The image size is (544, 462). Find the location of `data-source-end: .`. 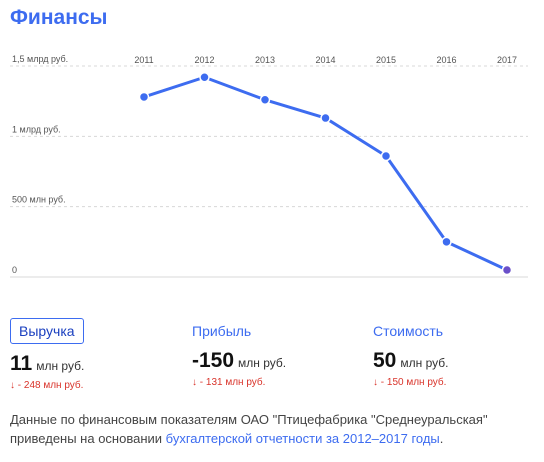

data-source-end: . is located at coordinates (441, 438).